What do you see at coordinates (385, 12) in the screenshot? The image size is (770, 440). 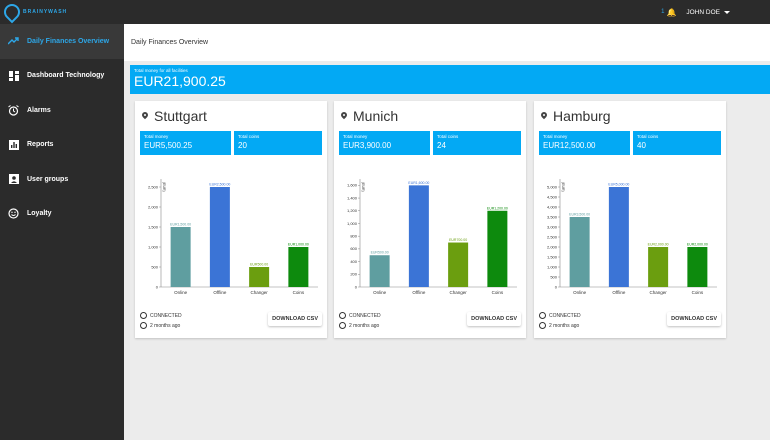 I see `top-bar: BRAINYWASH 1 🔔 JOHN DOE` at bounding box center [385, 12].